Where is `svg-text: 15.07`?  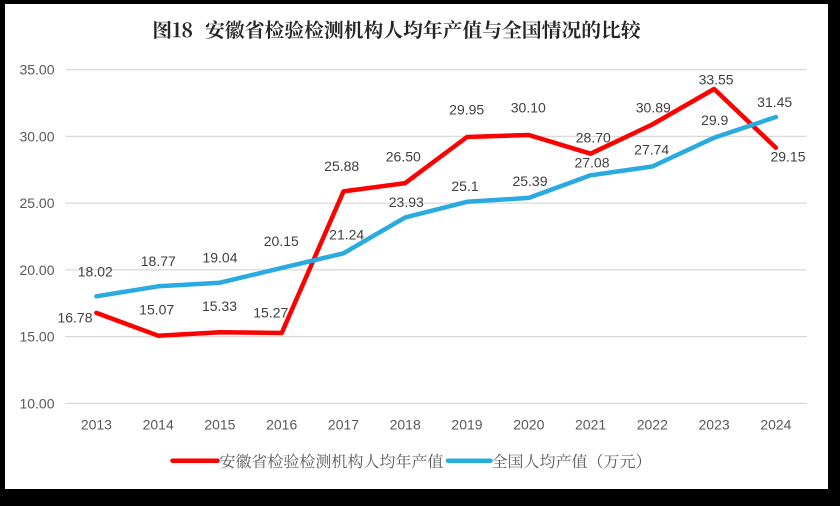
svg-text: 15.07 is located at coordinates (156, 309).